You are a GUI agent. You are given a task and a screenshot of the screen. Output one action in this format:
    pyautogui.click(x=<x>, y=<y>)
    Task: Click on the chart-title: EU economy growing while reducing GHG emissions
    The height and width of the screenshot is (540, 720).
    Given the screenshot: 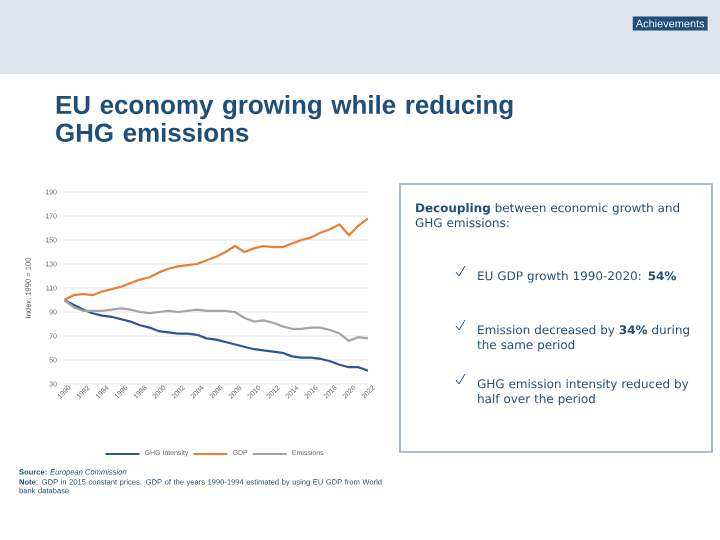 What is the action you would take?
    pyautogui.click(x=284, y=118)
    